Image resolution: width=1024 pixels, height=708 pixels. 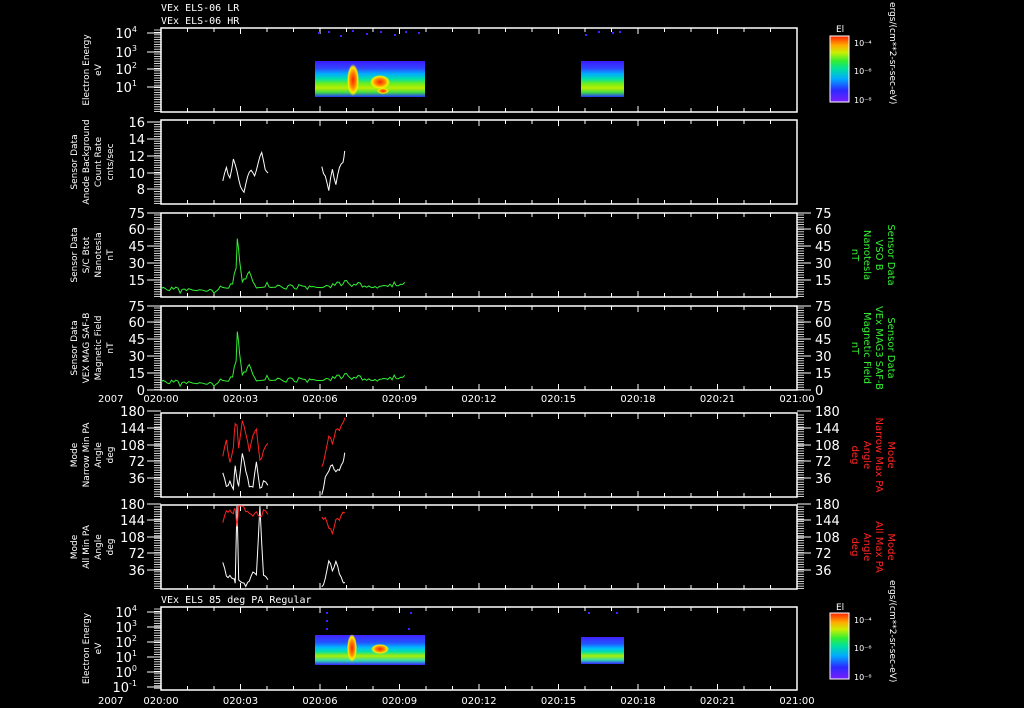 I want to click on y-axis-label: Count Rate, so click(x=99, y=161).